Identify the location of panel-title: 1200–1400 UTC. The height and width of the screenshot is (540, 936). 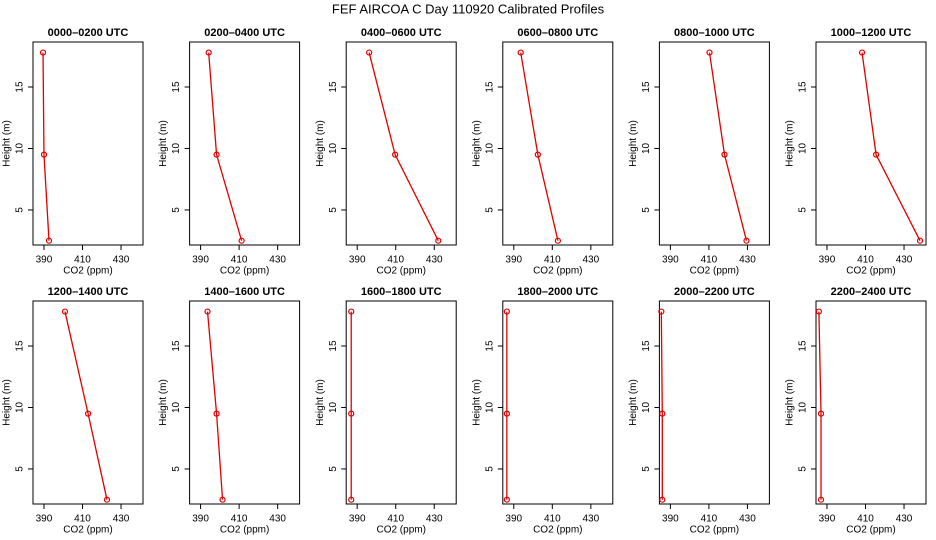
(88, 292).